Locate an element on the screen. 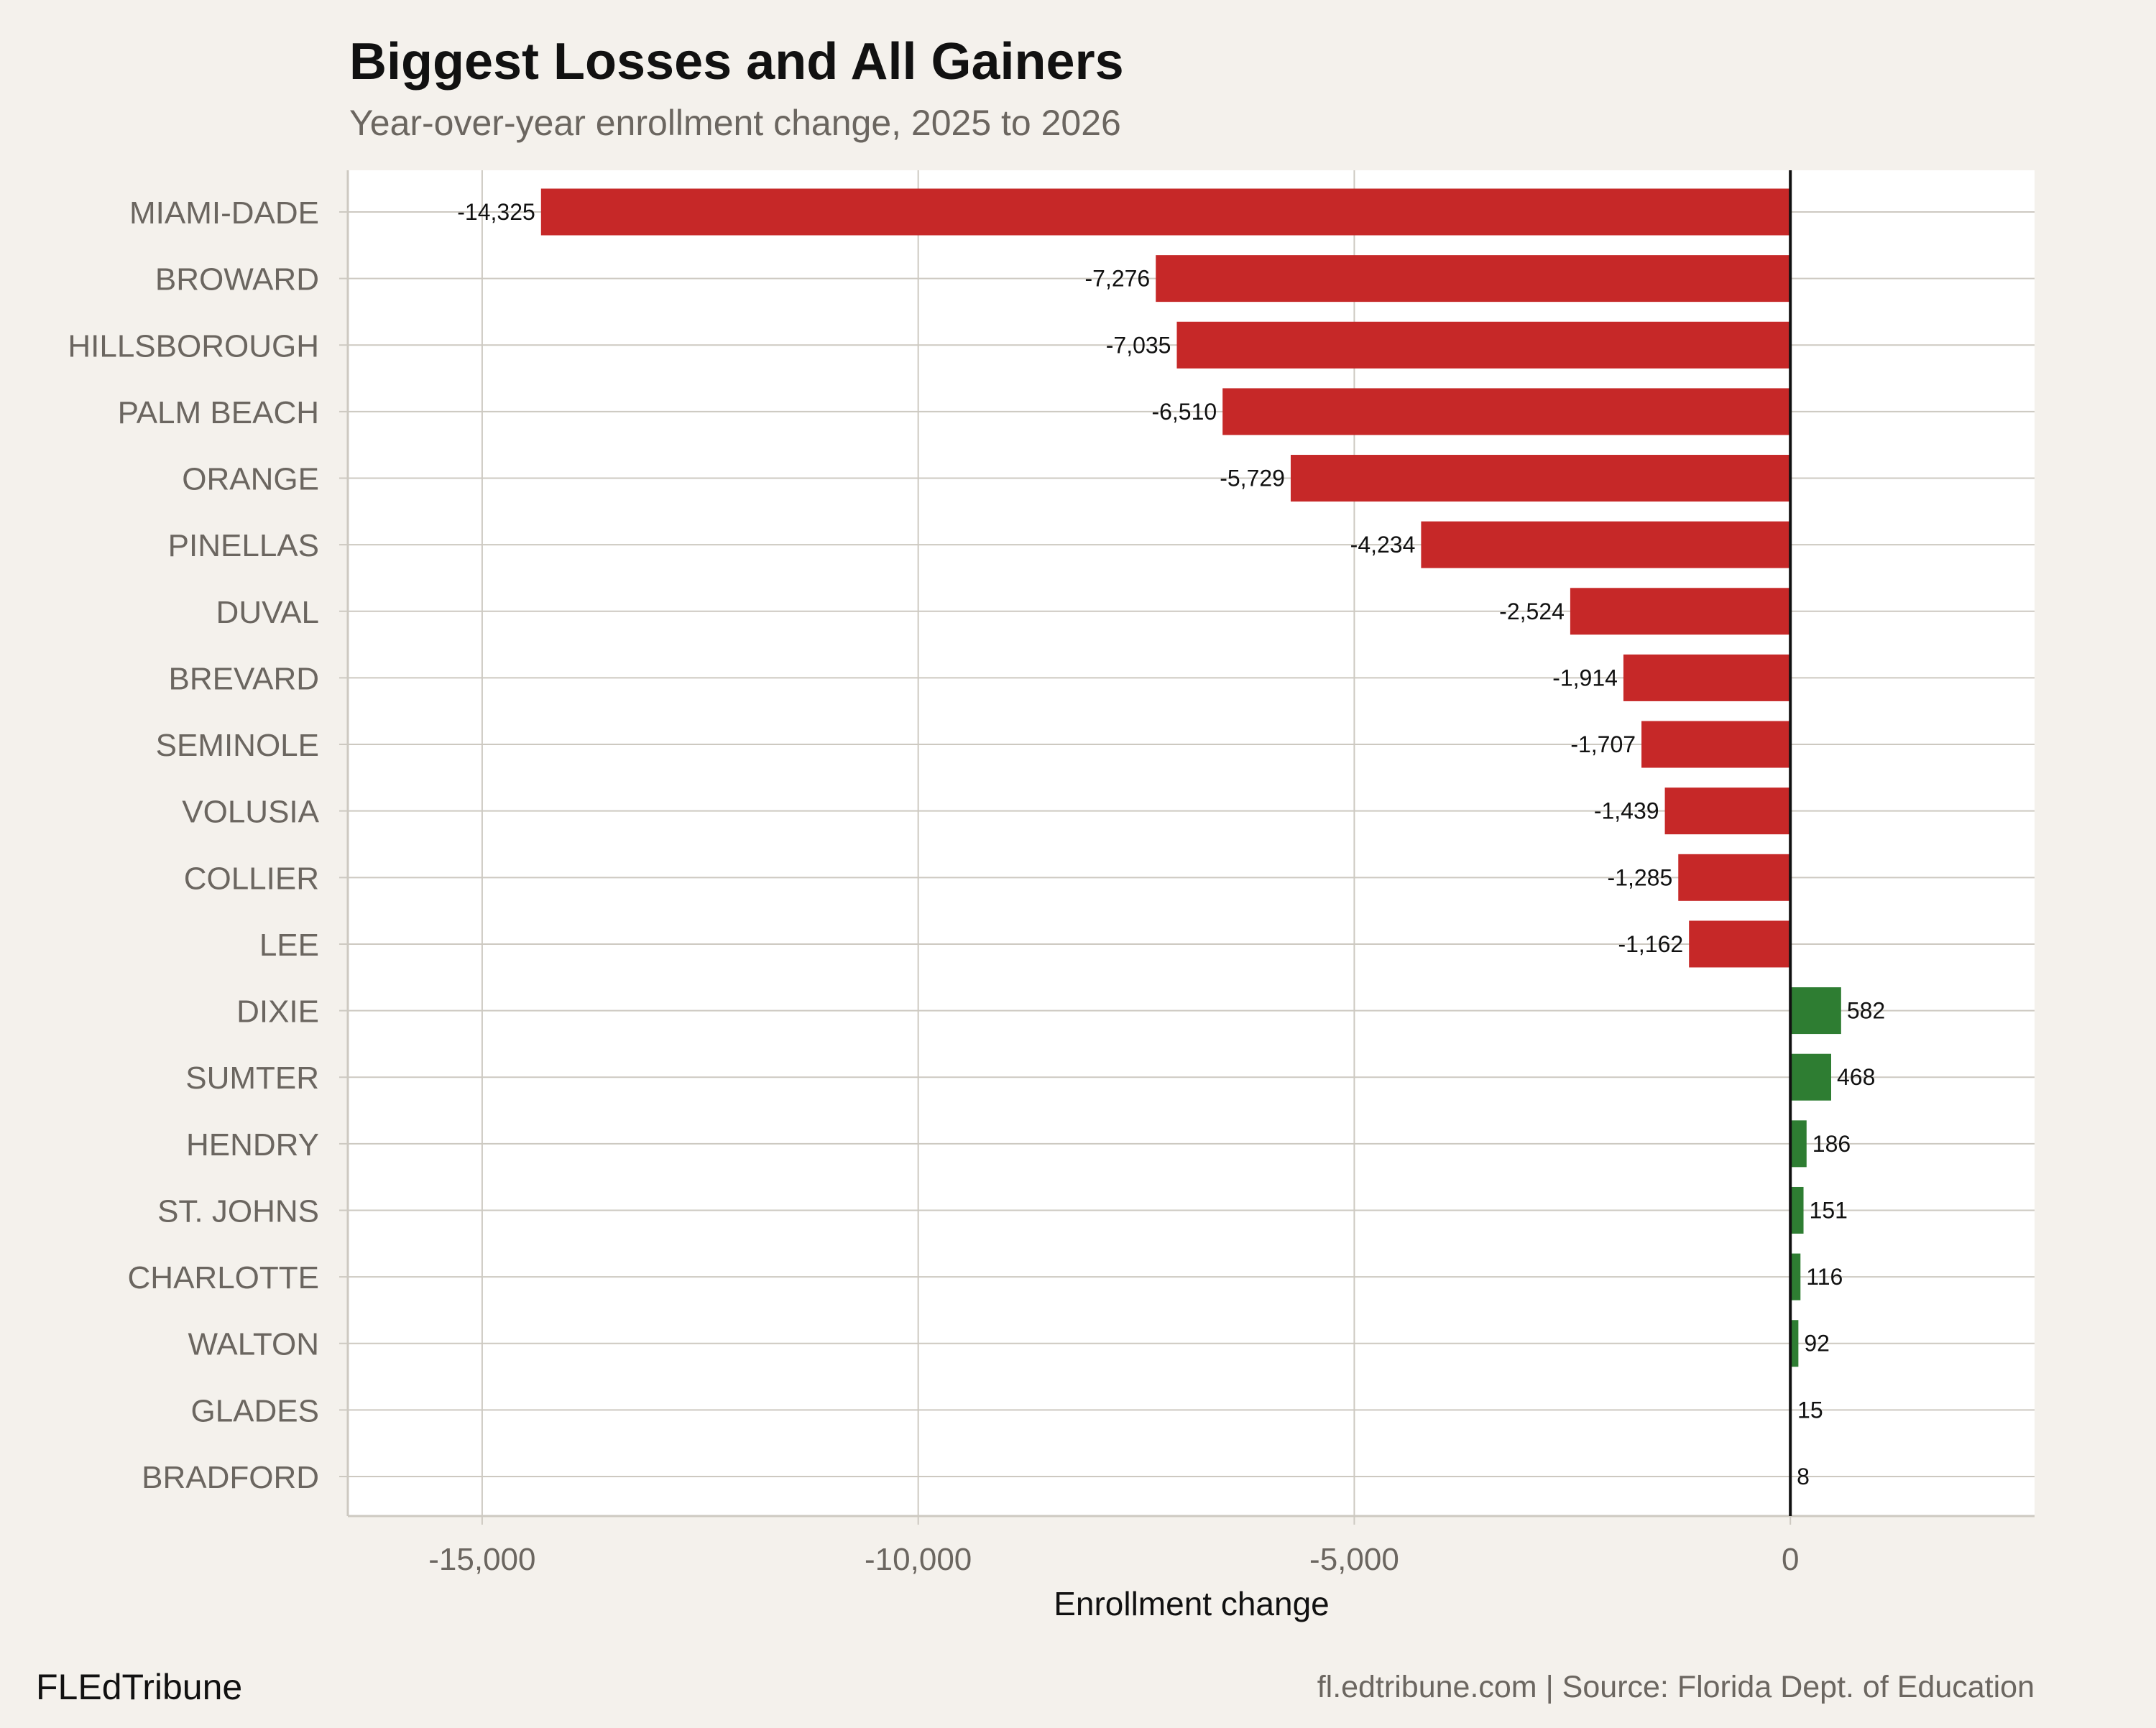  chart-title: Biggest Losses and All Gainers is located at coordinates (737, 62).